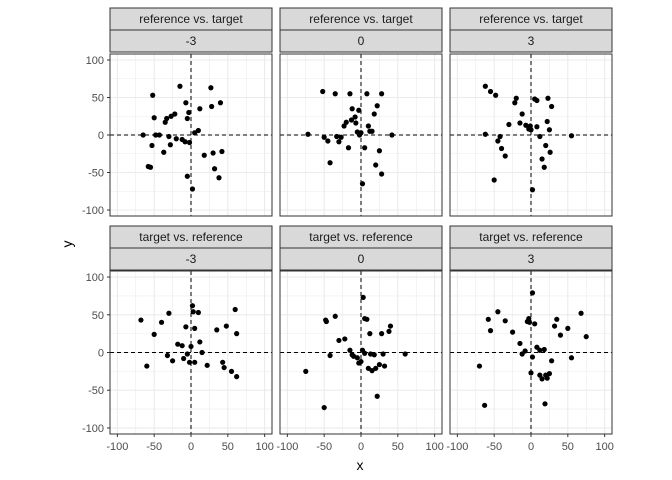 The width and height of the screenshot is (672, 480). What do you see at coordinates (531, 248) in the screenshot?
I see `facet-strip-group: target vs. reference 3` at bounding box center [531, 248].